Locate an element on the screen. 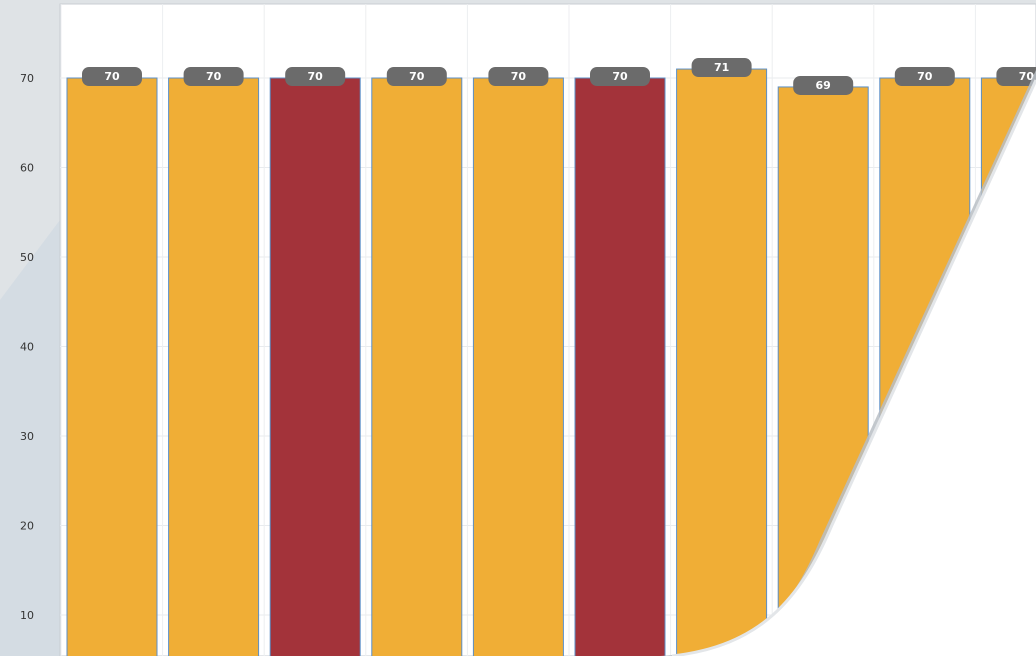 The image size is (1036, 656). y-tick-label: 20 is located at coordinates (27, 526).